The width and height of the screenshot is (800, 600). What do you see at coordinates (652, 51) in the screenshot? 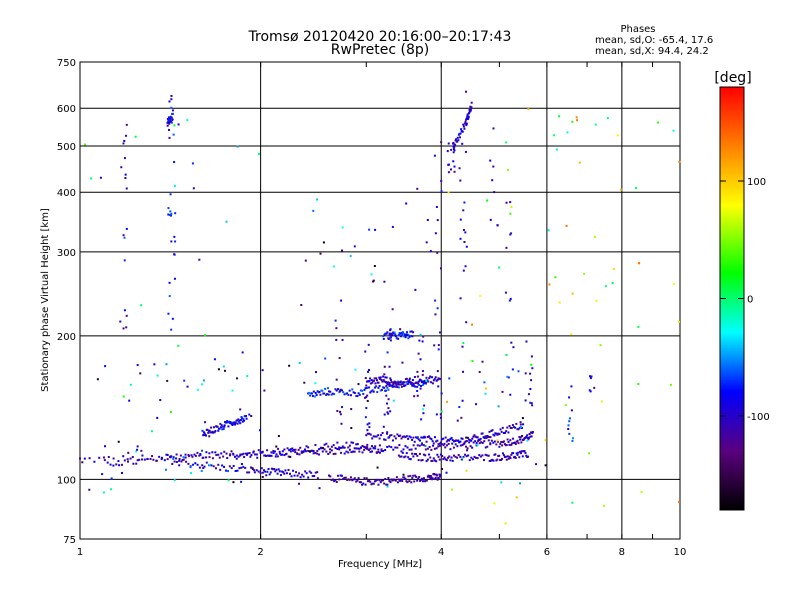
I see `phases-line-x: mean, sd,X: 94.4, 24.2` at bounding box center [652, 51].